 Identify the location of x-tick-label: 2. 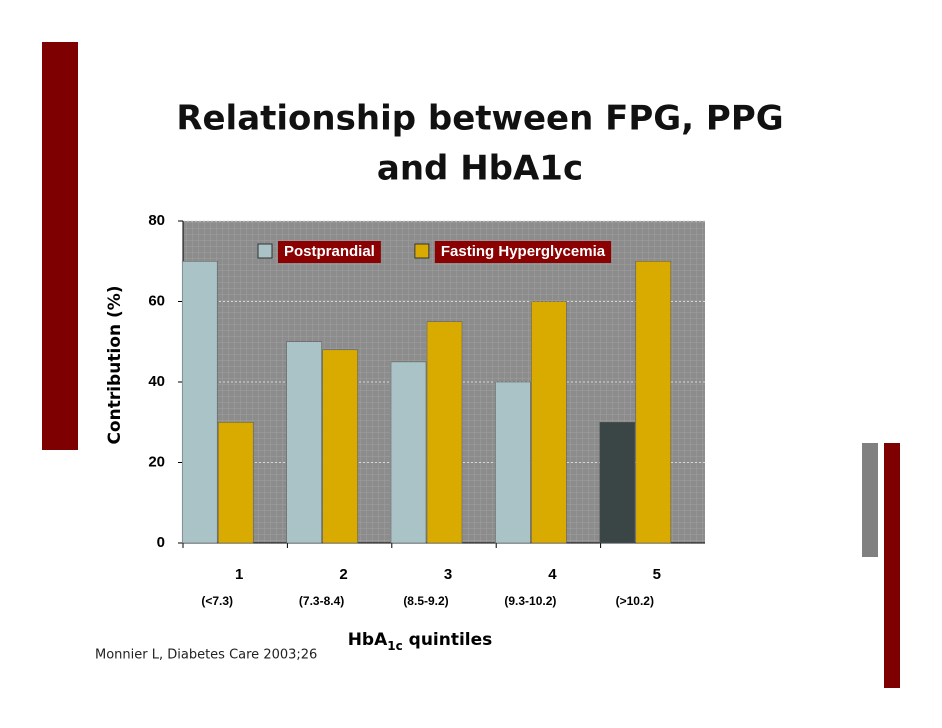
(343, 574).